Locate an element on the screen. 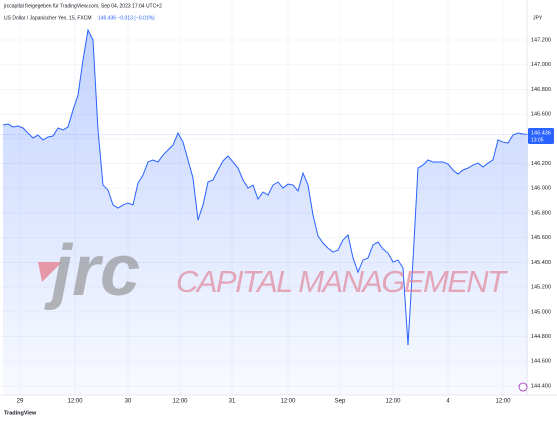 This screenshot has height=421, width=557. y-tick-label: 145.400 is located at coordinates (541, 263).